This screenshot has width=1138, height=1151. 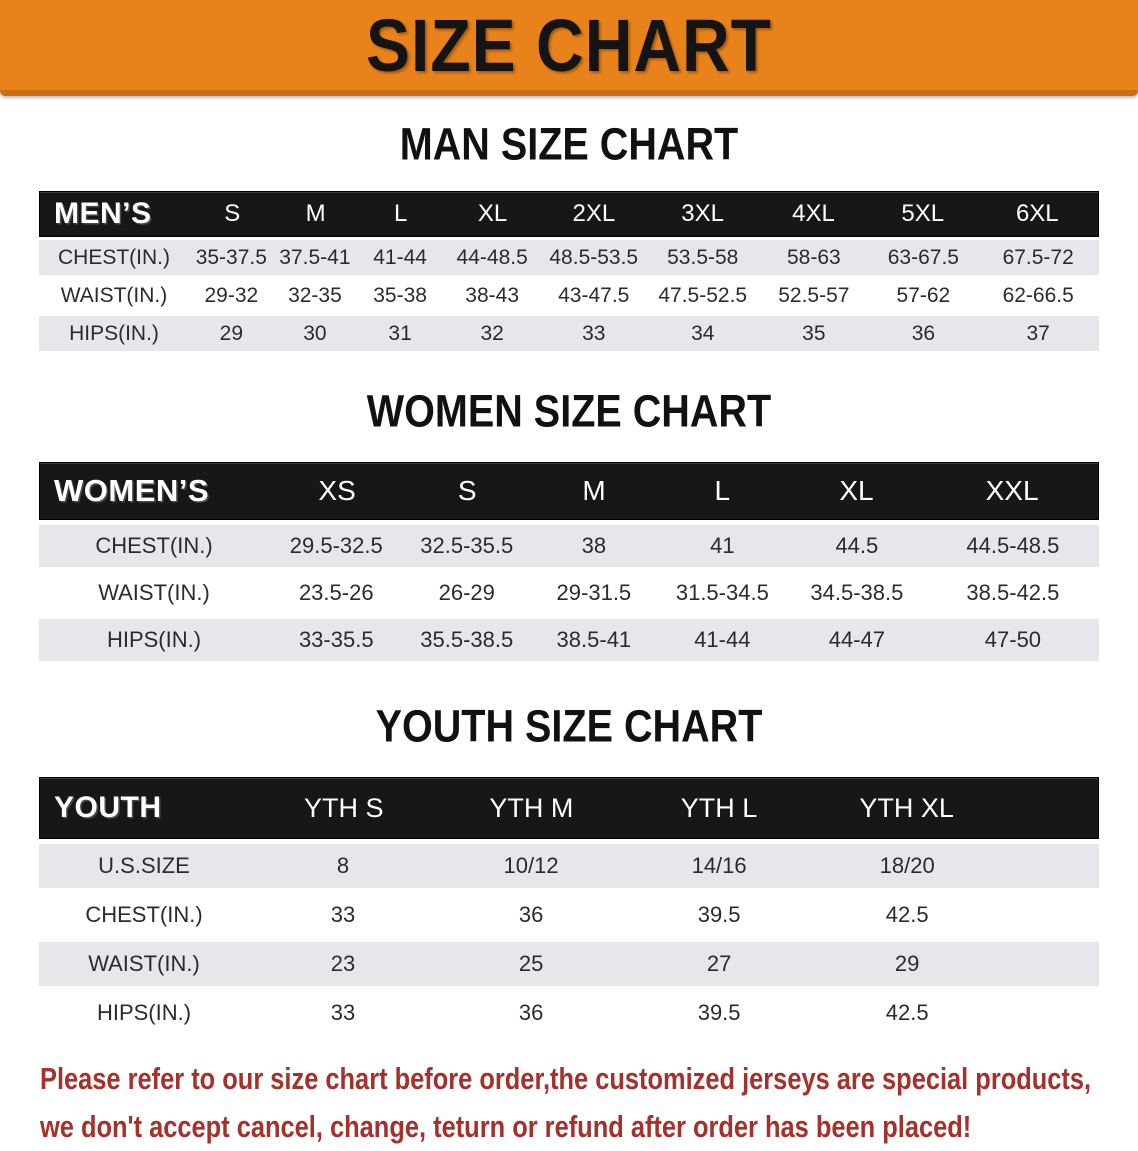 I want to click on size-value: 35, so click(x=814, y=333).